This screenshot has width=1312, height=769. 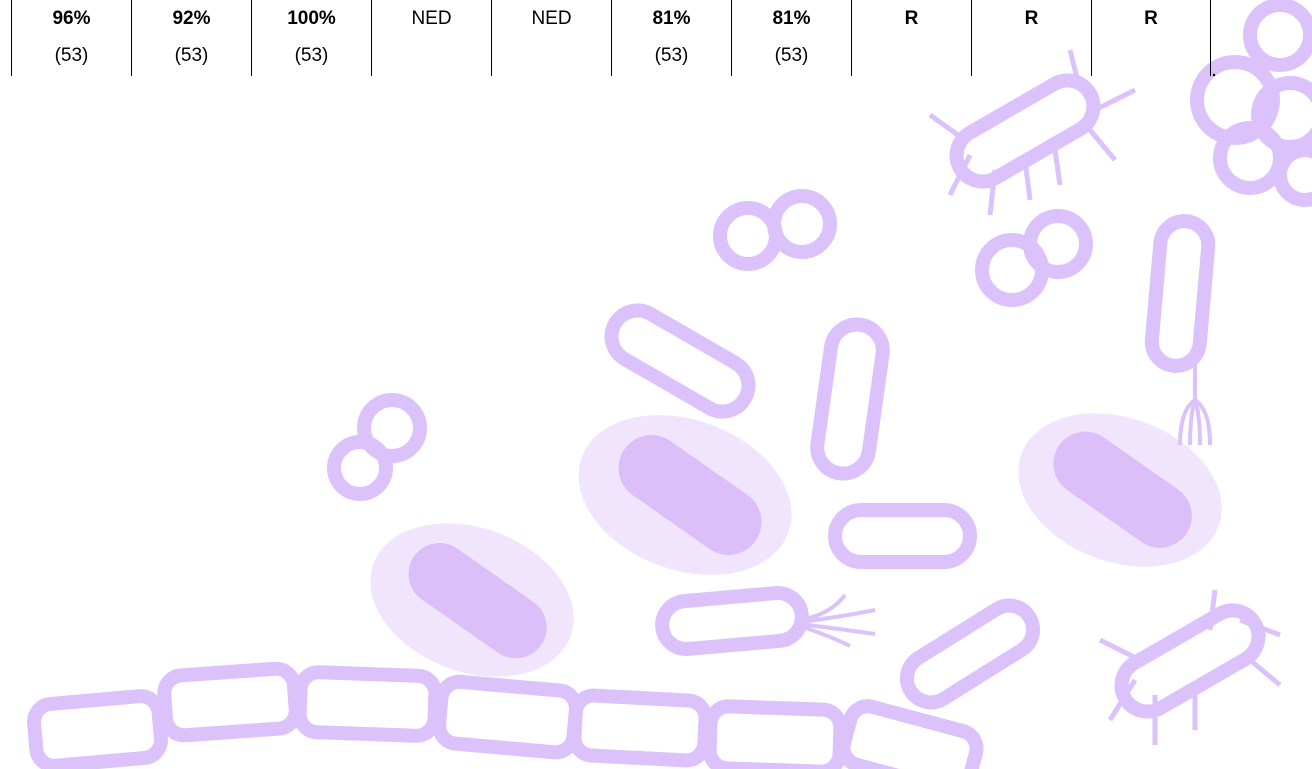 What do you see at coordinates (191, 38) in the screenshot?
I see `table-cell: 92% (53)` at bounding box center [191, 38].